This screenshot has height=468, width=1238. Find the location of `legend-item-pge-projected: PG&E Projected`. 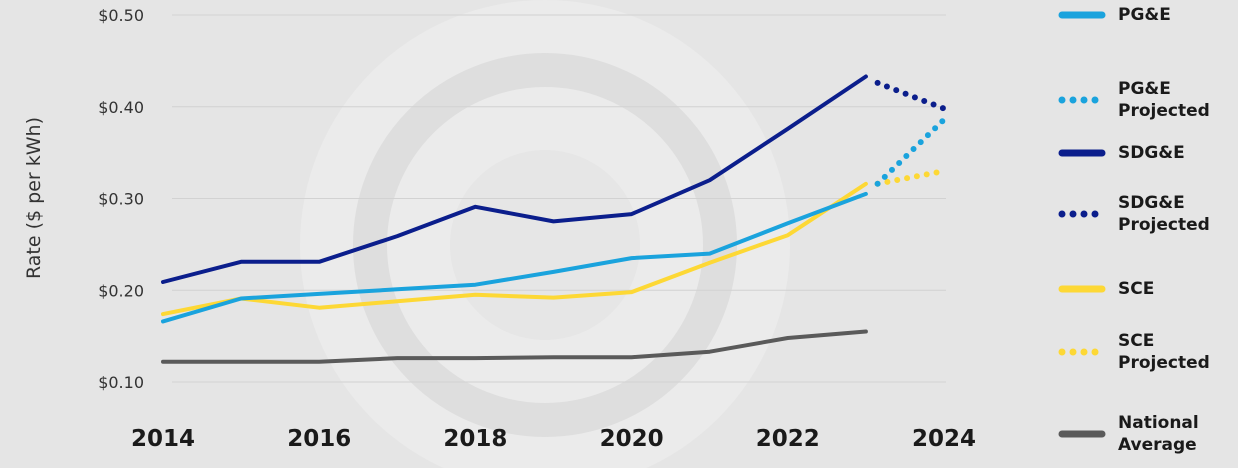

legend-item-pge-projected: PG&E Projected is located at coordinates (1134, 100).